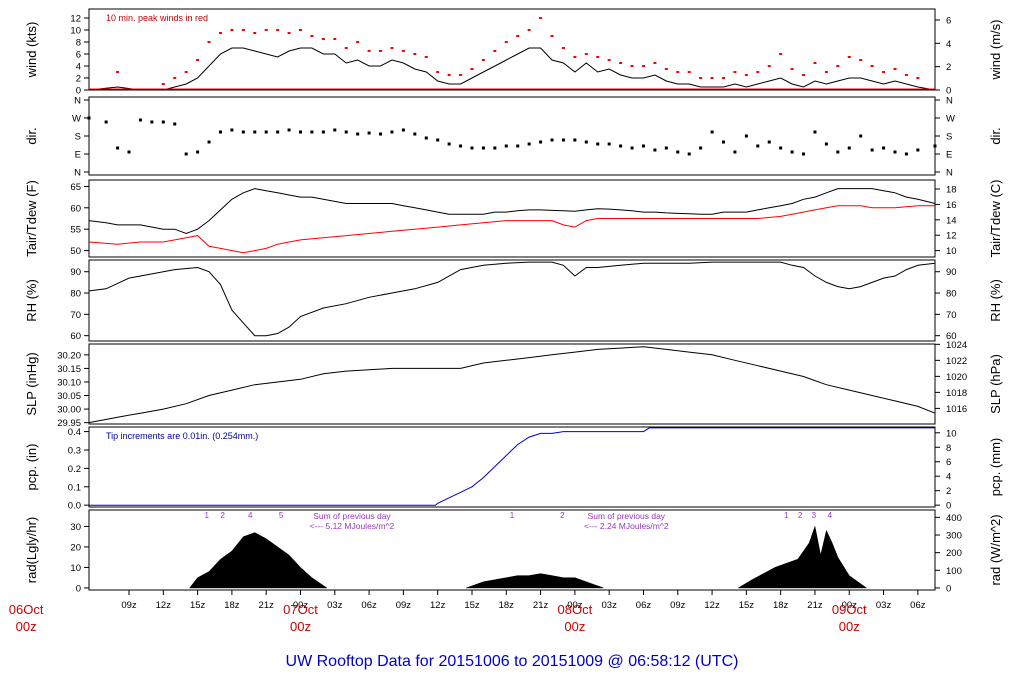  I want to click on ytick-label-left-pcp: 0.1, so click(74, 487).